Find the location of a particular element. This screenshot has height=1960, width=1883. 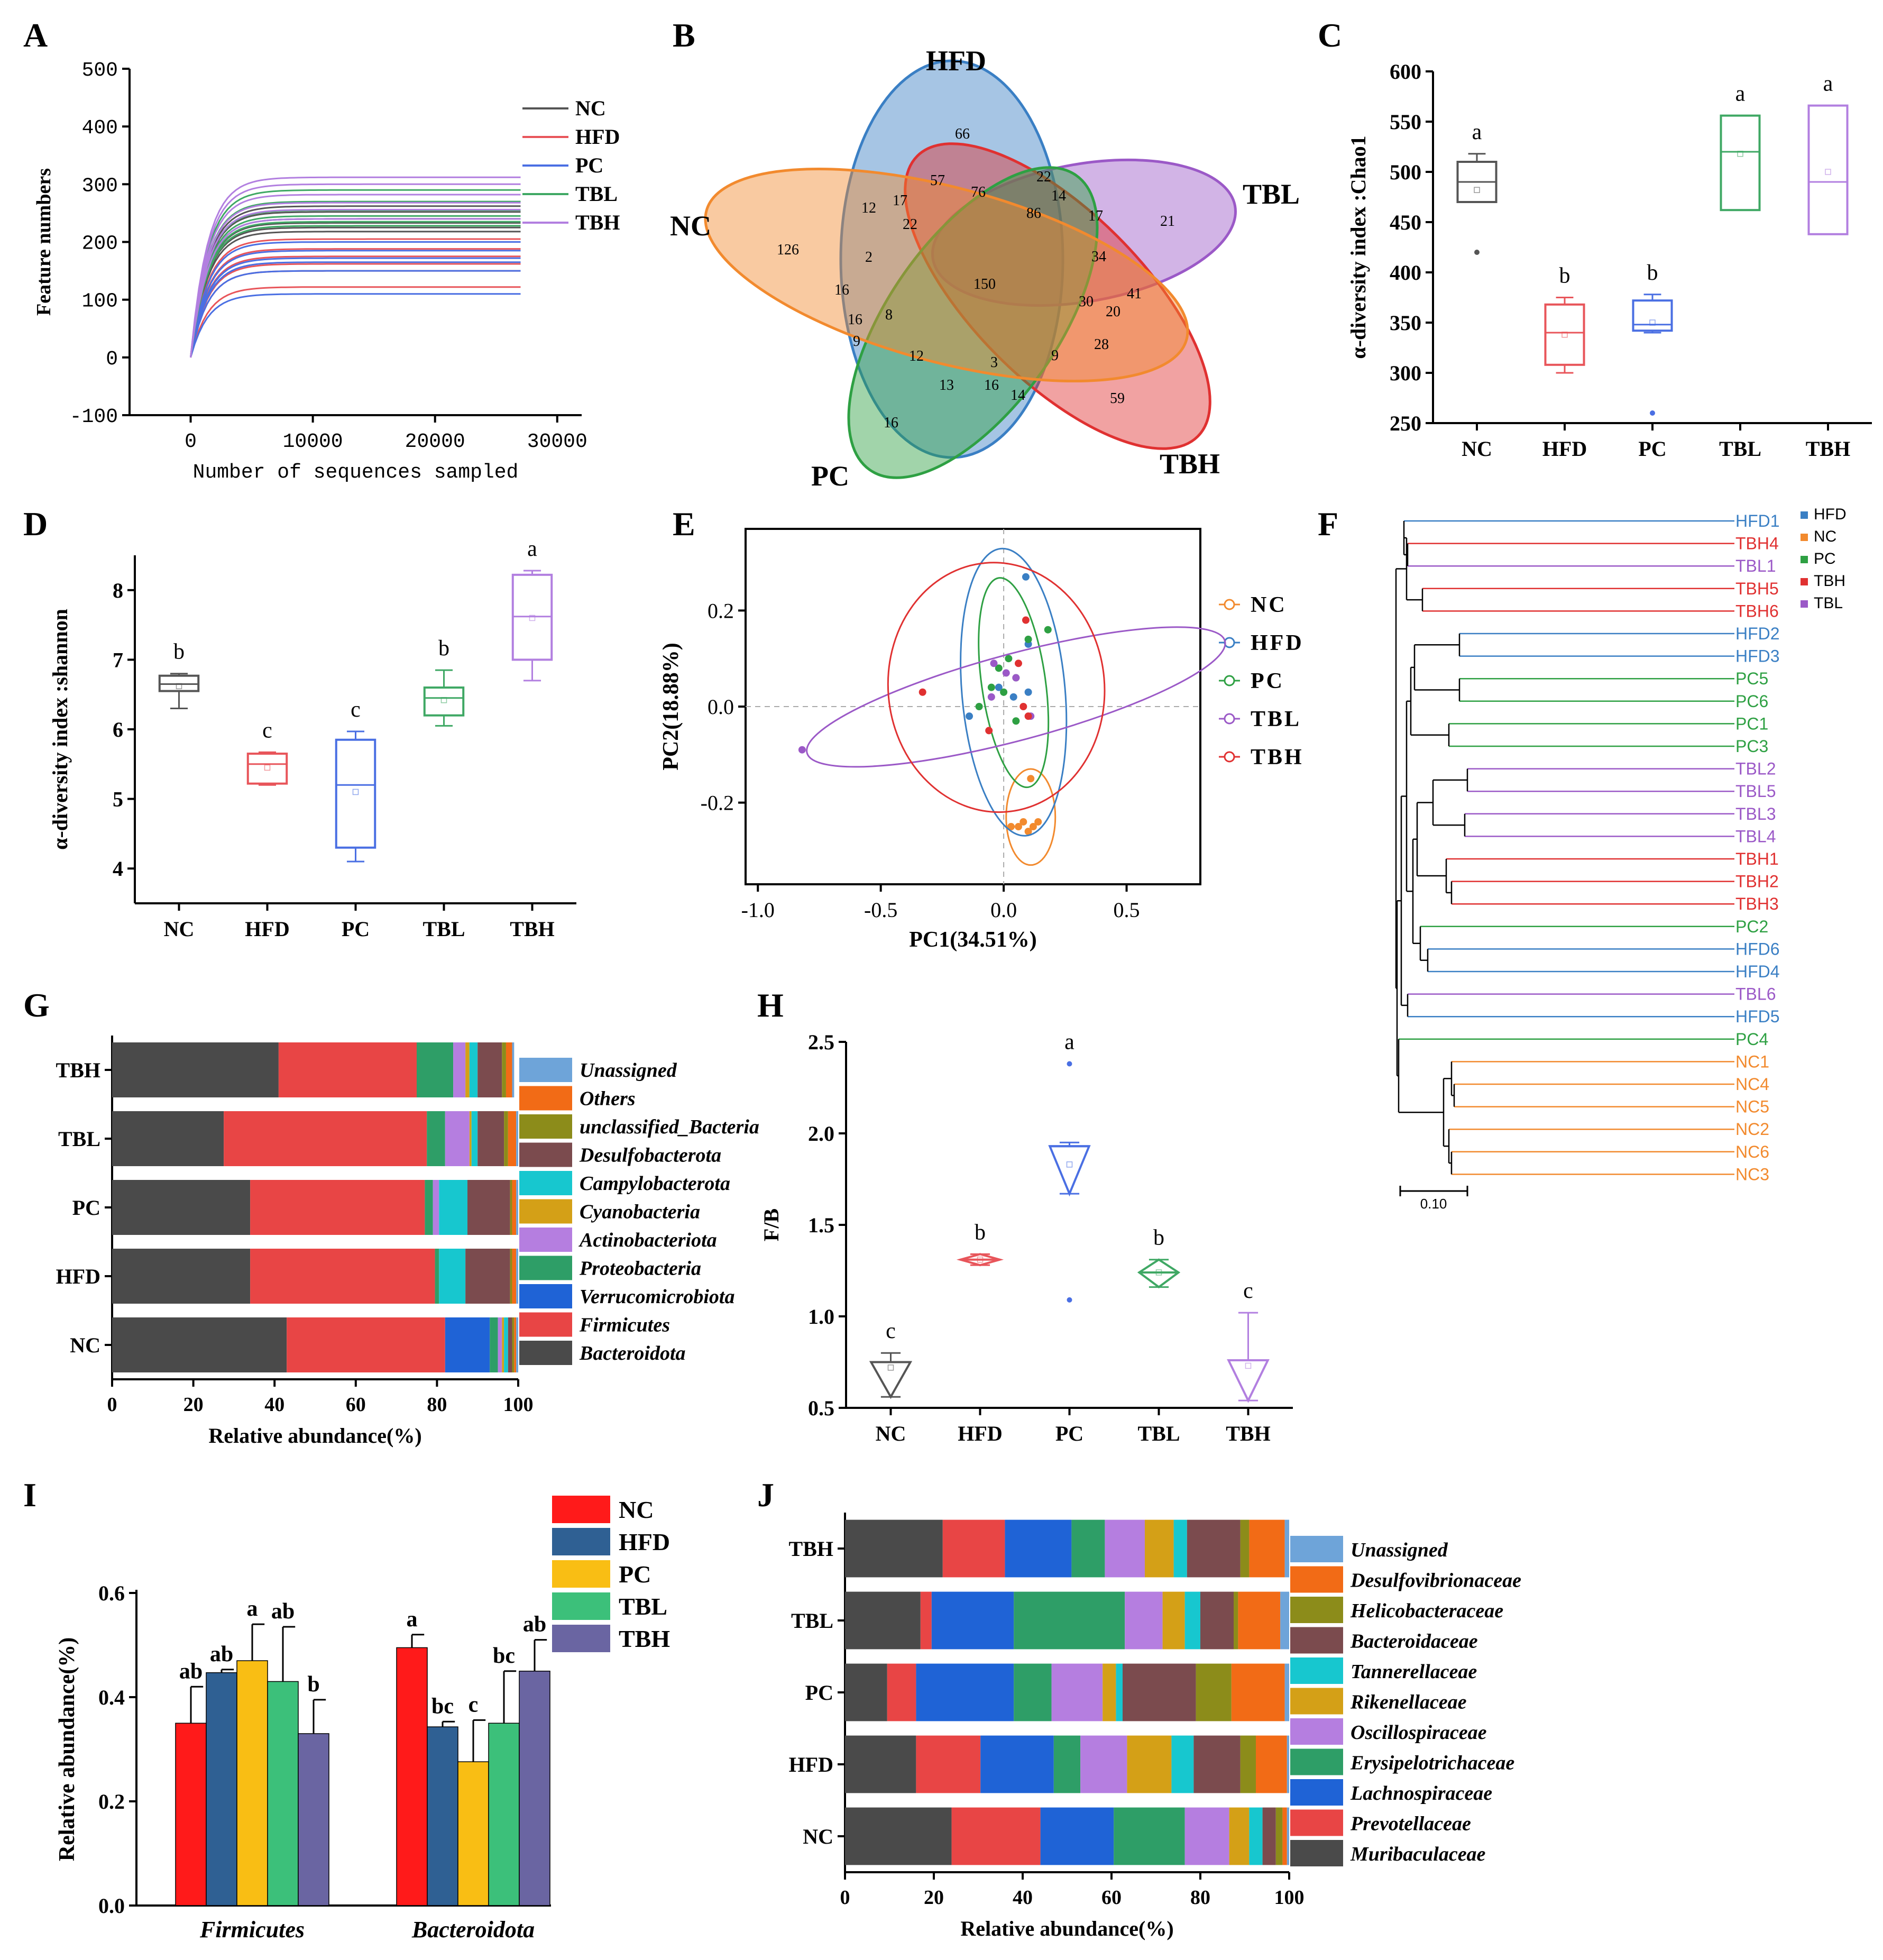

leaf-label-pc4: PC4 is located at coordinates (1752, 1039).